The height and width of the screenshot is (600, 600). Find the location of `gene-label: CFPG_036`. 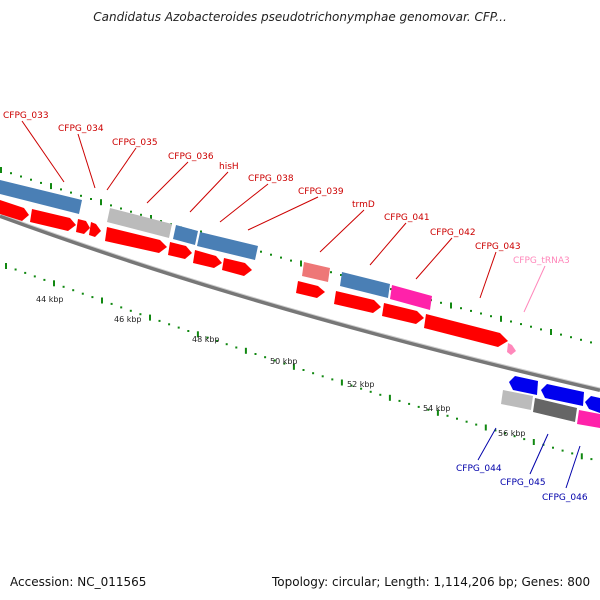

gene-label: CFPG_036 is located at coordinates (191, 157).